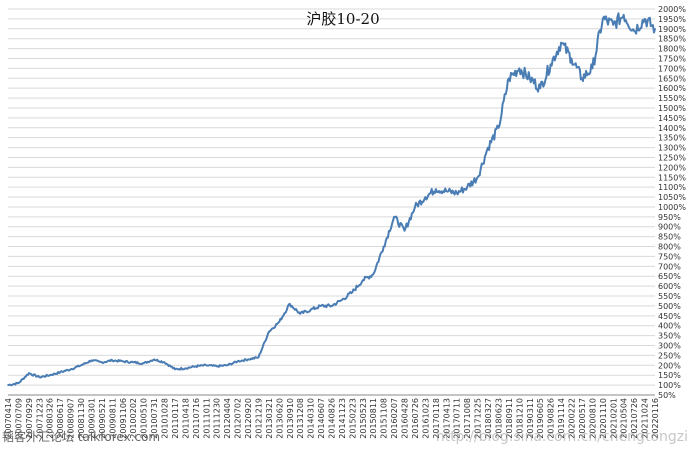  I want to click on y-tick-label: 1850%, so click(672, 39).